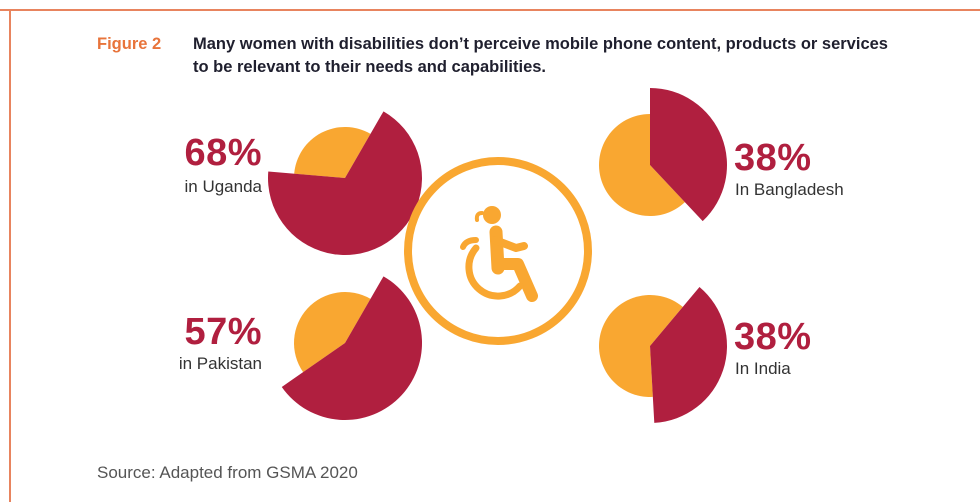 The width and height of the screenshot is (980, 502). Describe the element at coordinates (773, 337) in the screenshot. I see `pct-india: 38%` at that location.